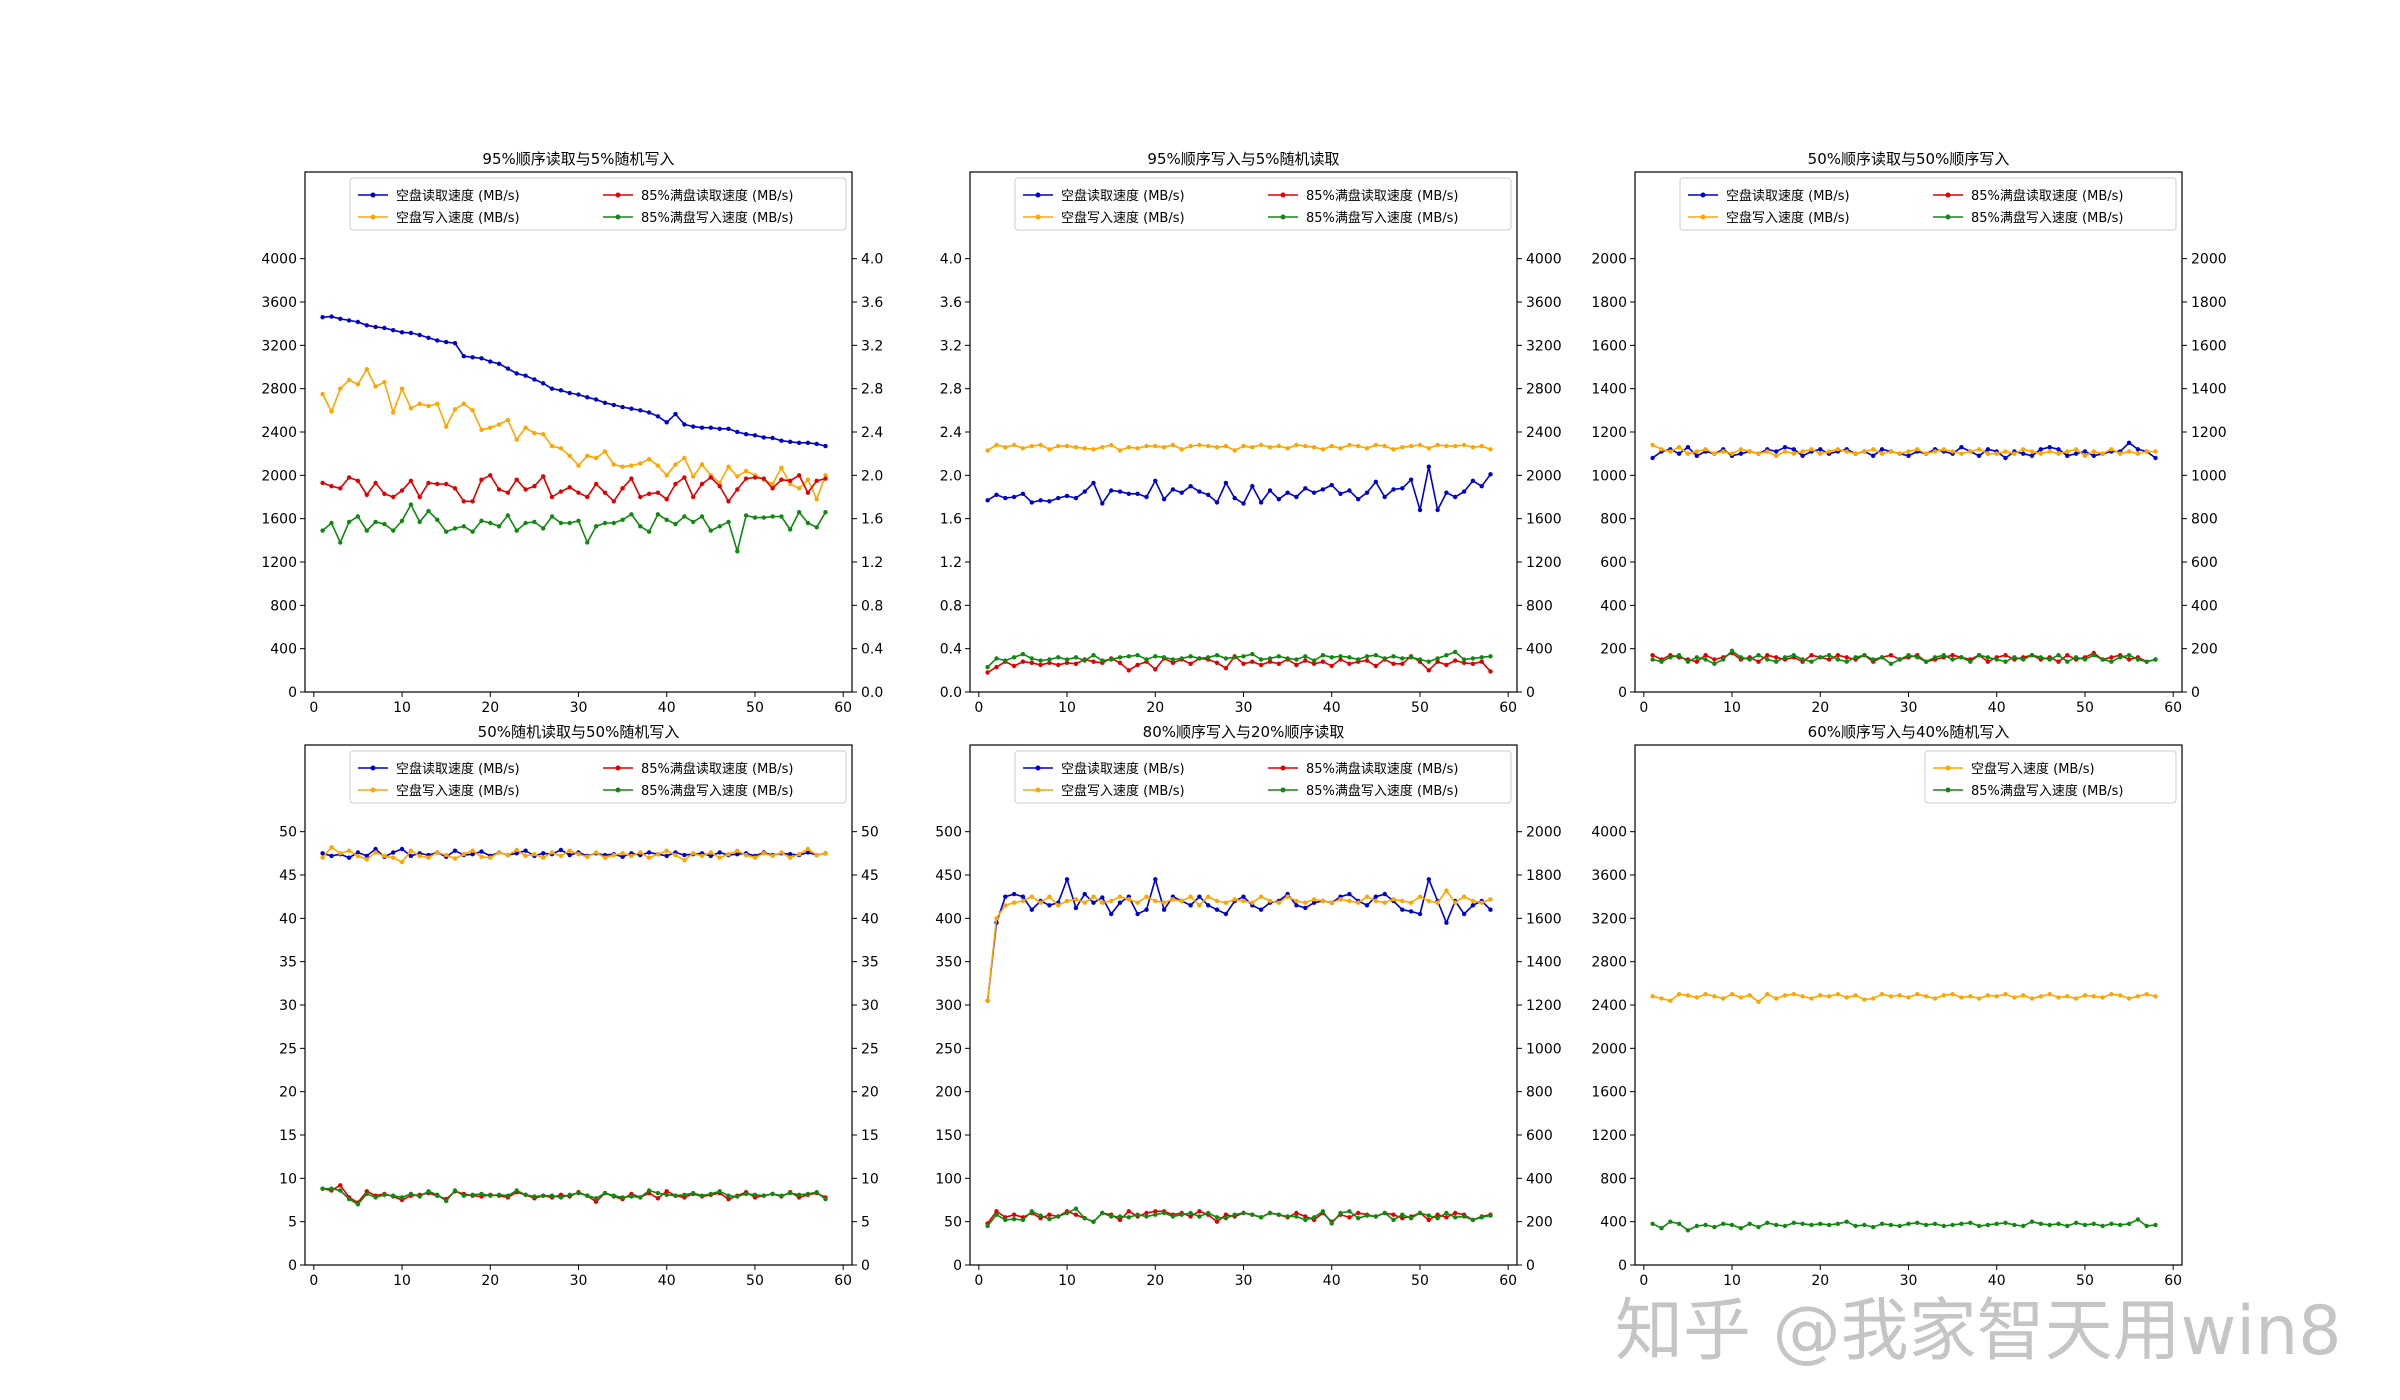  What do you see at coordinates (698, 791) in the screenshot?
I see `legend-item: 85%满盘写入速度 (MB/s)` at bounding box center [698, 791].